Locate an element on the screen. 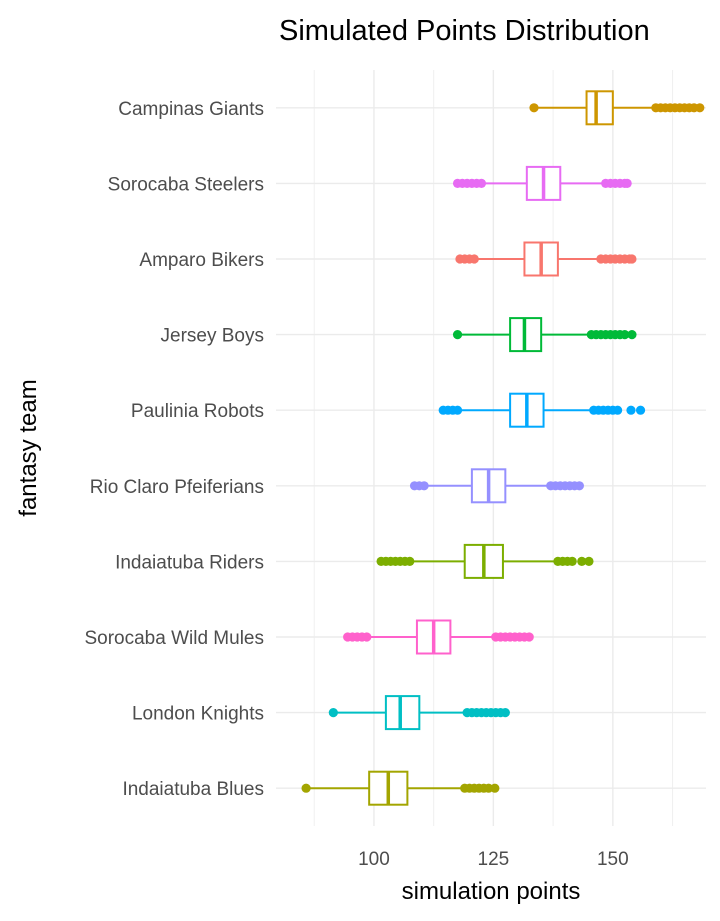 The height and width of the screenshot is (921, 720). box-london-knights is located at coordinates (419, 713).